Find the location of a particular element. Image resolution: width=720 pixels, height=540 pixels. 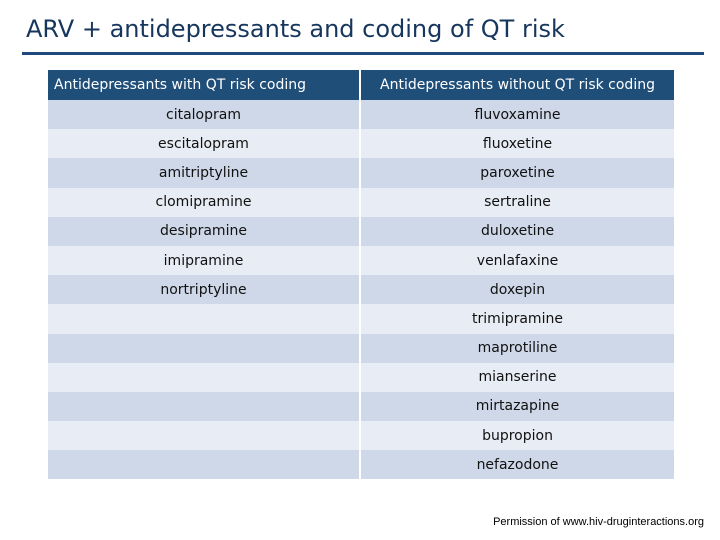

title-divider is located at coordinates (363, 53).